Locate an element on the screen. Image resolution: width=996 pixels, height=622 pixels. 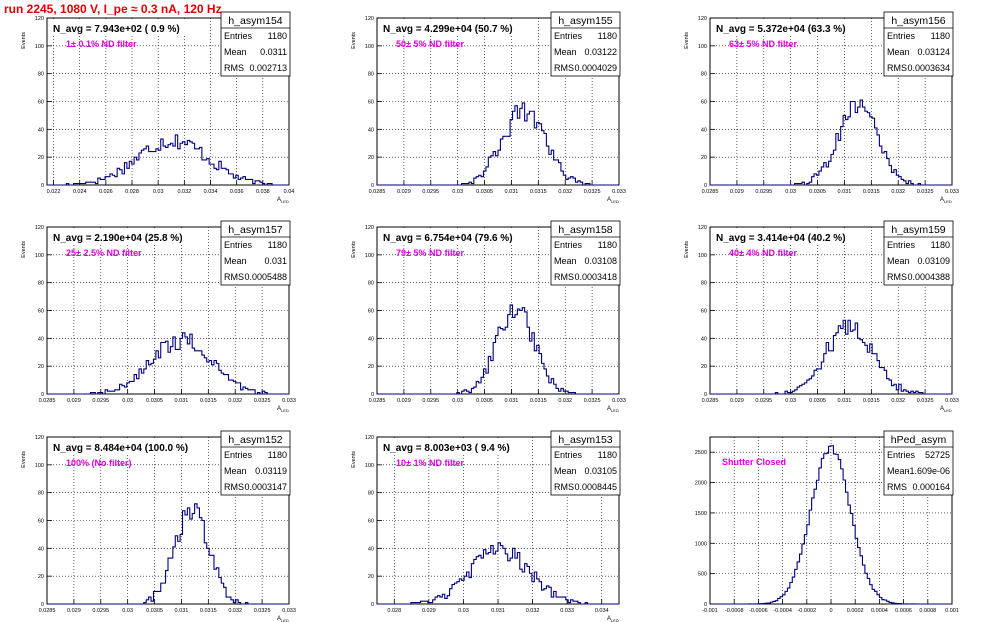
x-tick-label: -0.0004 is located at coordinates (782, 611).